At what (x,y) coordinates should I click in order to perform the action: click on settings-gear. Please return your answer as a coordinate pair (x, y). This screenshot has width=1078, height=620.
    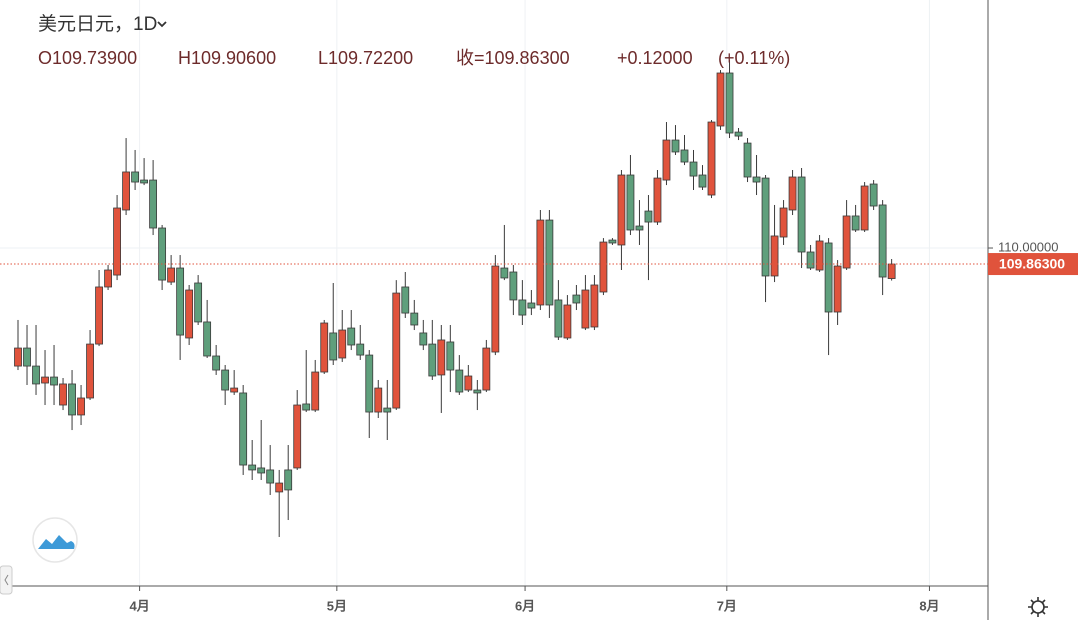
    Looking at the image, I should click on (1038, 607).